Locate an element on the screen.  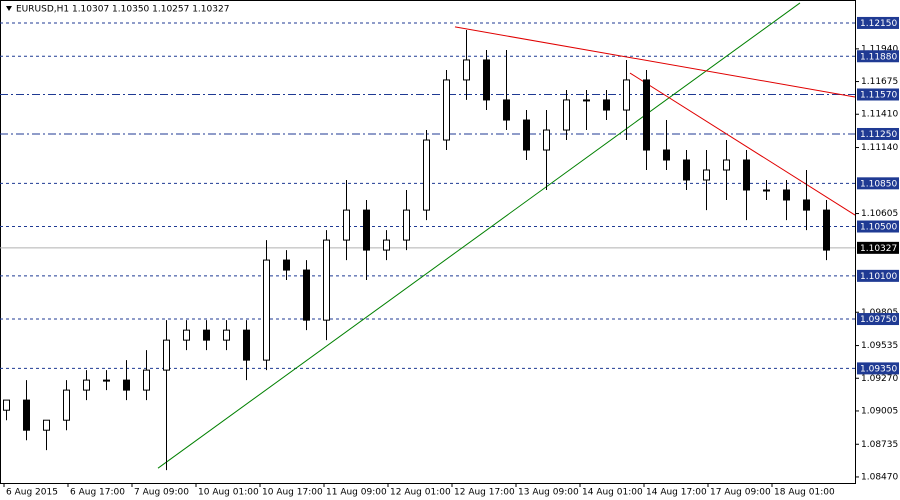
current-price-label: 1.10327 is located at coordinates (878, 249).